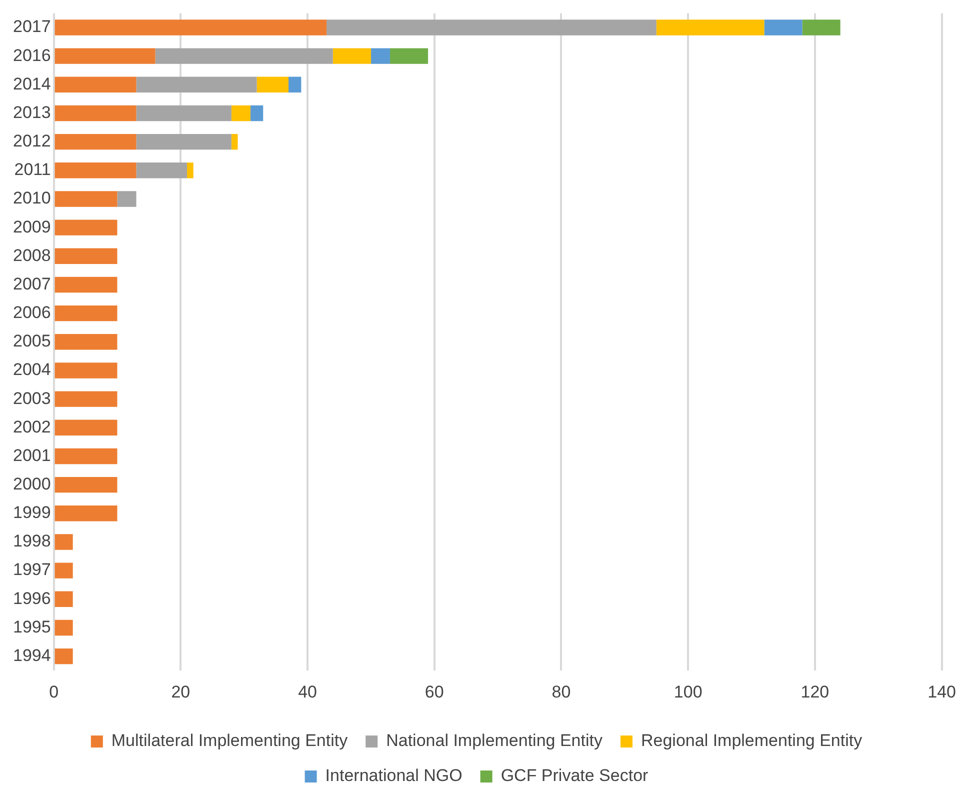 This screenshot has width=968, height=803. What do you see at coordinates (574, 776) in the screenshot?
I see `legend-label: GCF Private Sector` at bounding box center [574, 776].